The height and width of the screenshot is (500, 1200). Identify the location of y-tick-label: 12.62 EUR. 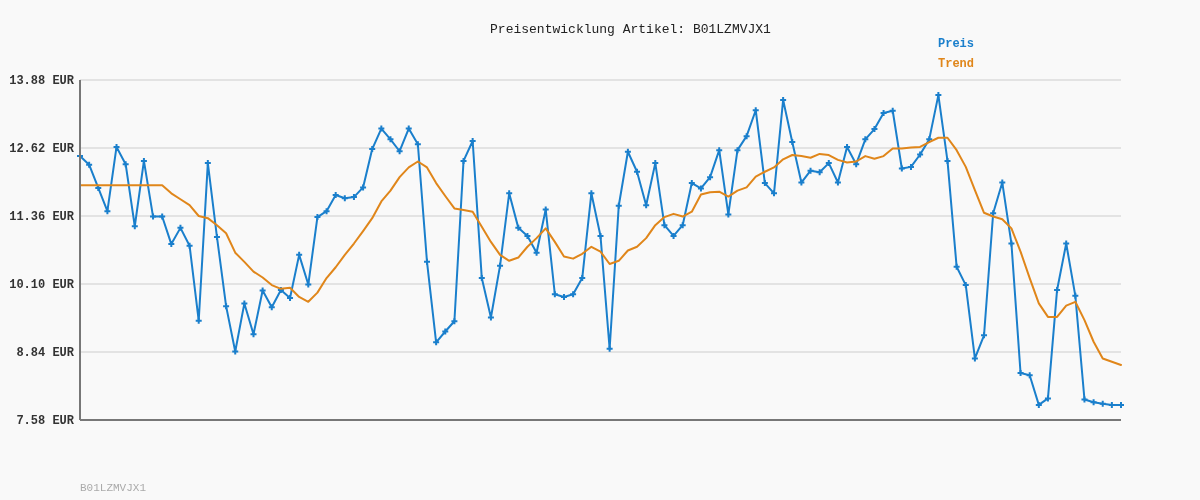
(42, 149).